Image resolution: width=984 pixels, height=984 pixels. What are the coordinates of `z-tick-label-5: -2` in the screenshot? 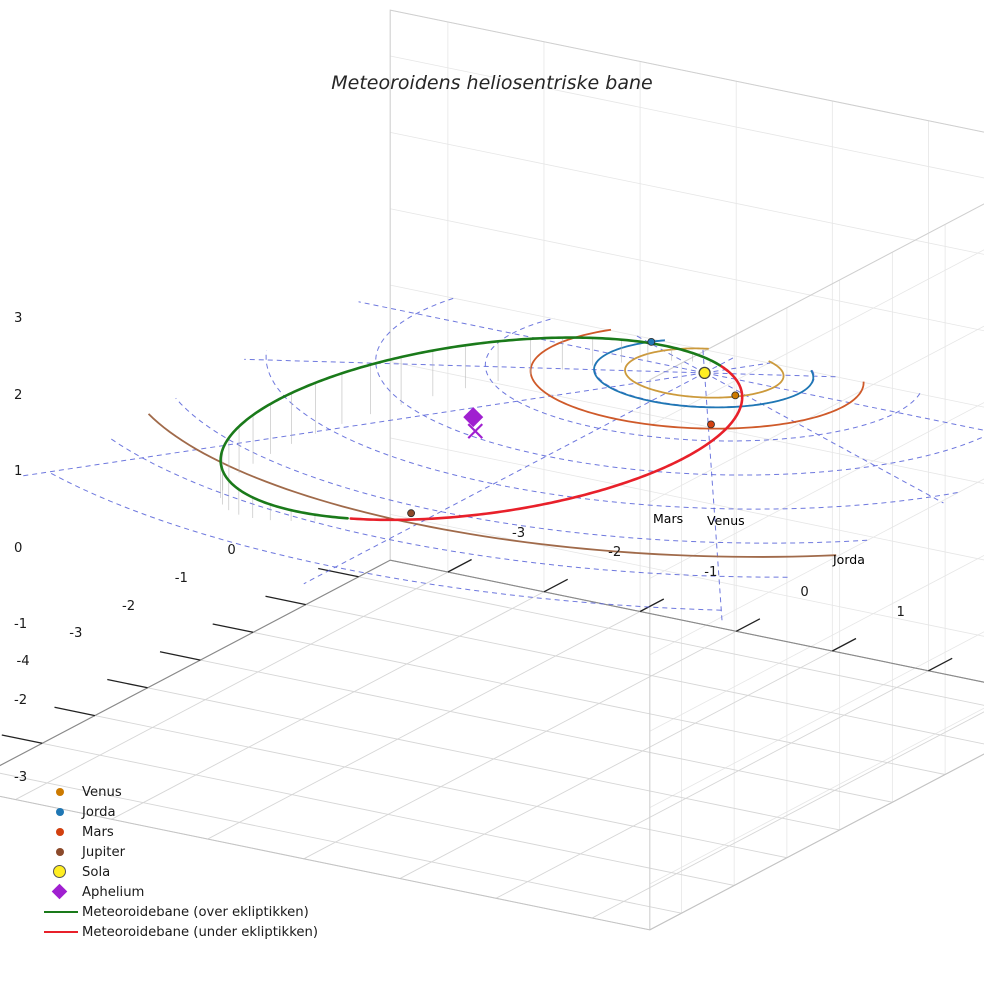 It's located at (21, 701).